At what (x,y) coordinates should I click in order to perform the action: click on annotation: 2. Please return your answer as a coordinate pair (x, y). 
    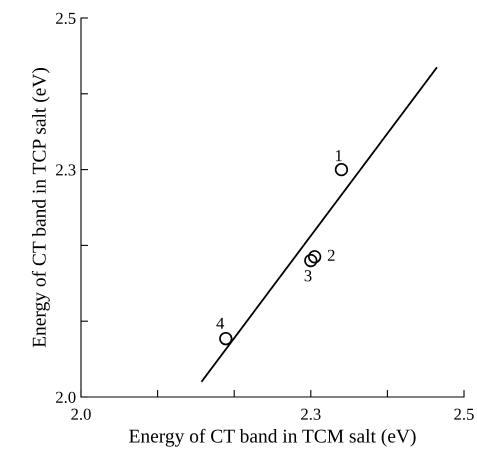
    Looking at the image, I should click on (331, 255).